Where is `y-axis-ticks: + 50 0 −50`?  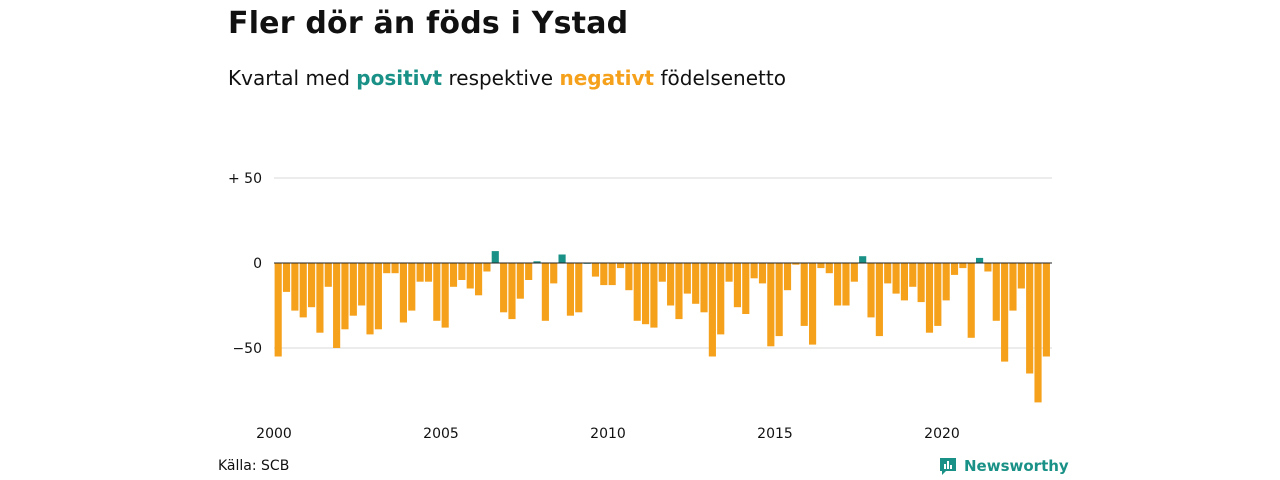
y-axis-ticks: + 50 0 −50 is located at coordinates (245, 264).